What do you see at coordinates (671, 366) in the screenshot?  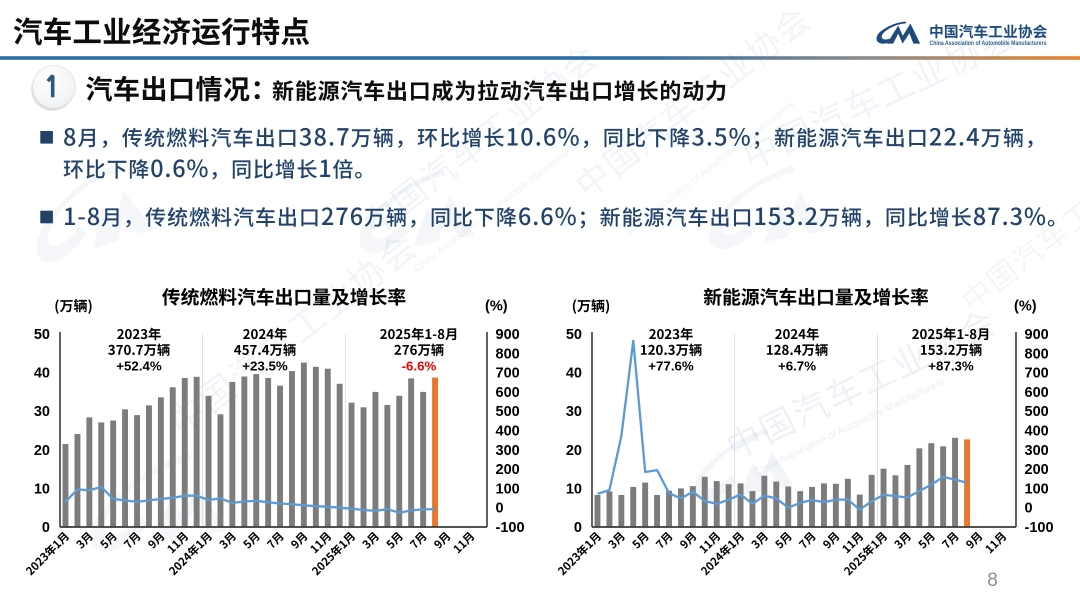 I see `svg-text: +77.6%` at bounding box center [671, 366].